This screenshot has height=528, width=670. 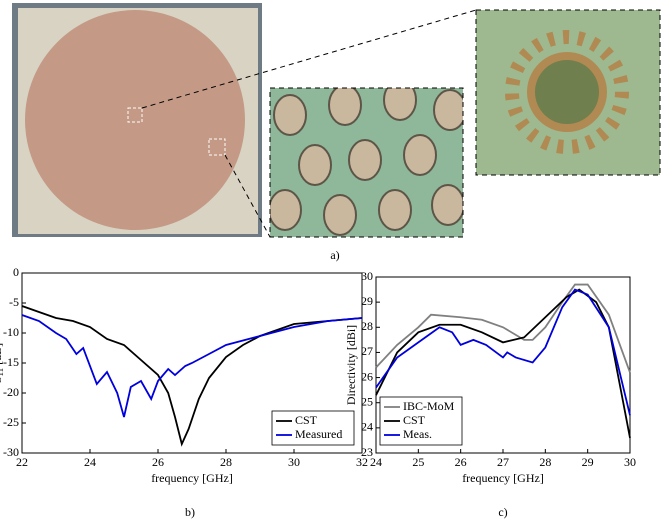 What do you see at coordinates (11, 332) in the screenshot?
I see `y-tick-label: -10` at bounding box center [11, 332].